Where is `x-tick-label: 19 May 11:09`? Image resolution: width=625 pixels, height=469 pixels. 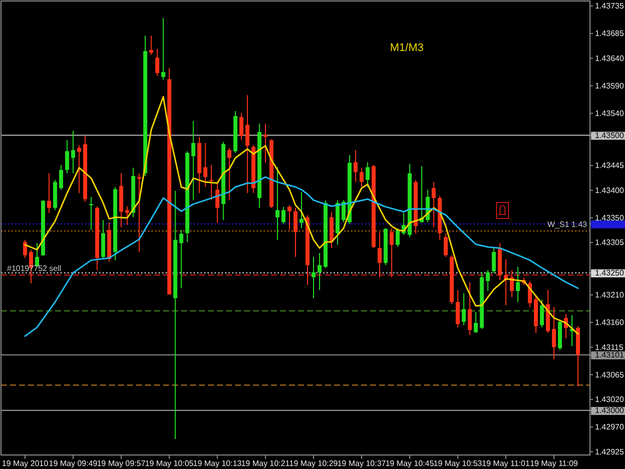 x-tick-label: 19 May 11:09 is located at coordinates (554, 463).